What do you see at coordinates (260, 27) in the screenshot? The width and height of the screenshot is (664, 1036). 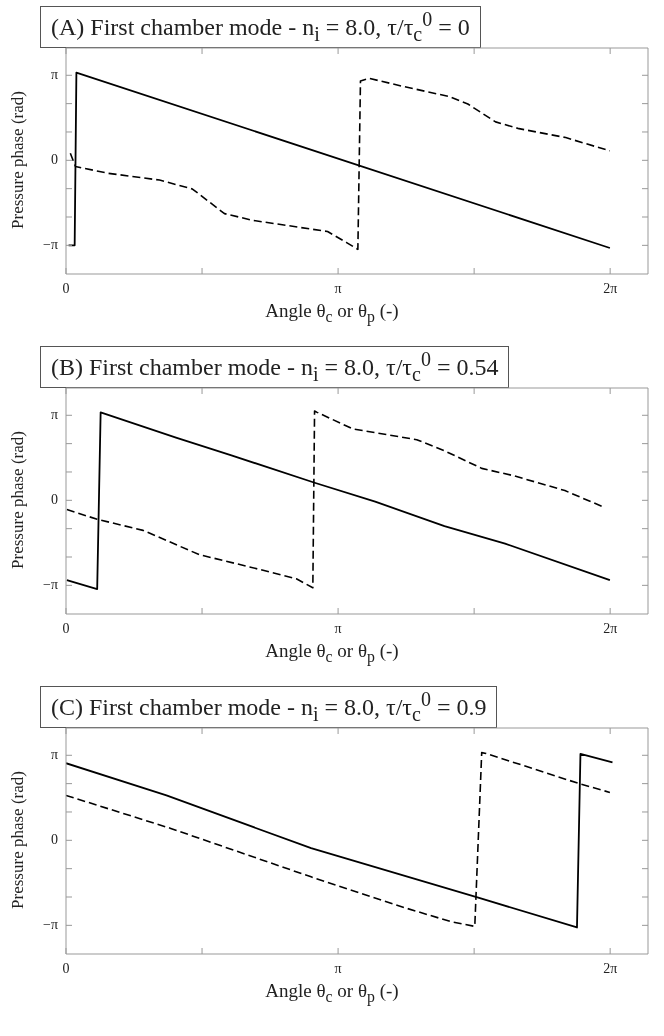 I see `chart-title: (A) First chamber mode - n$_{i}$ = 8.0, τ/τ$_{c}$$^{0}$ = 0` at bounding box center [260, 27].